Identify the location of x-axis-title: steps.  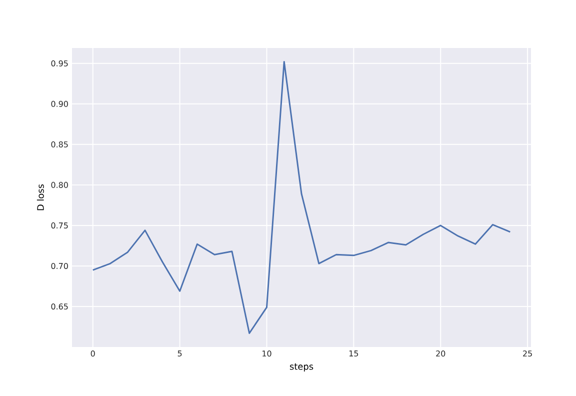
(302, 367).